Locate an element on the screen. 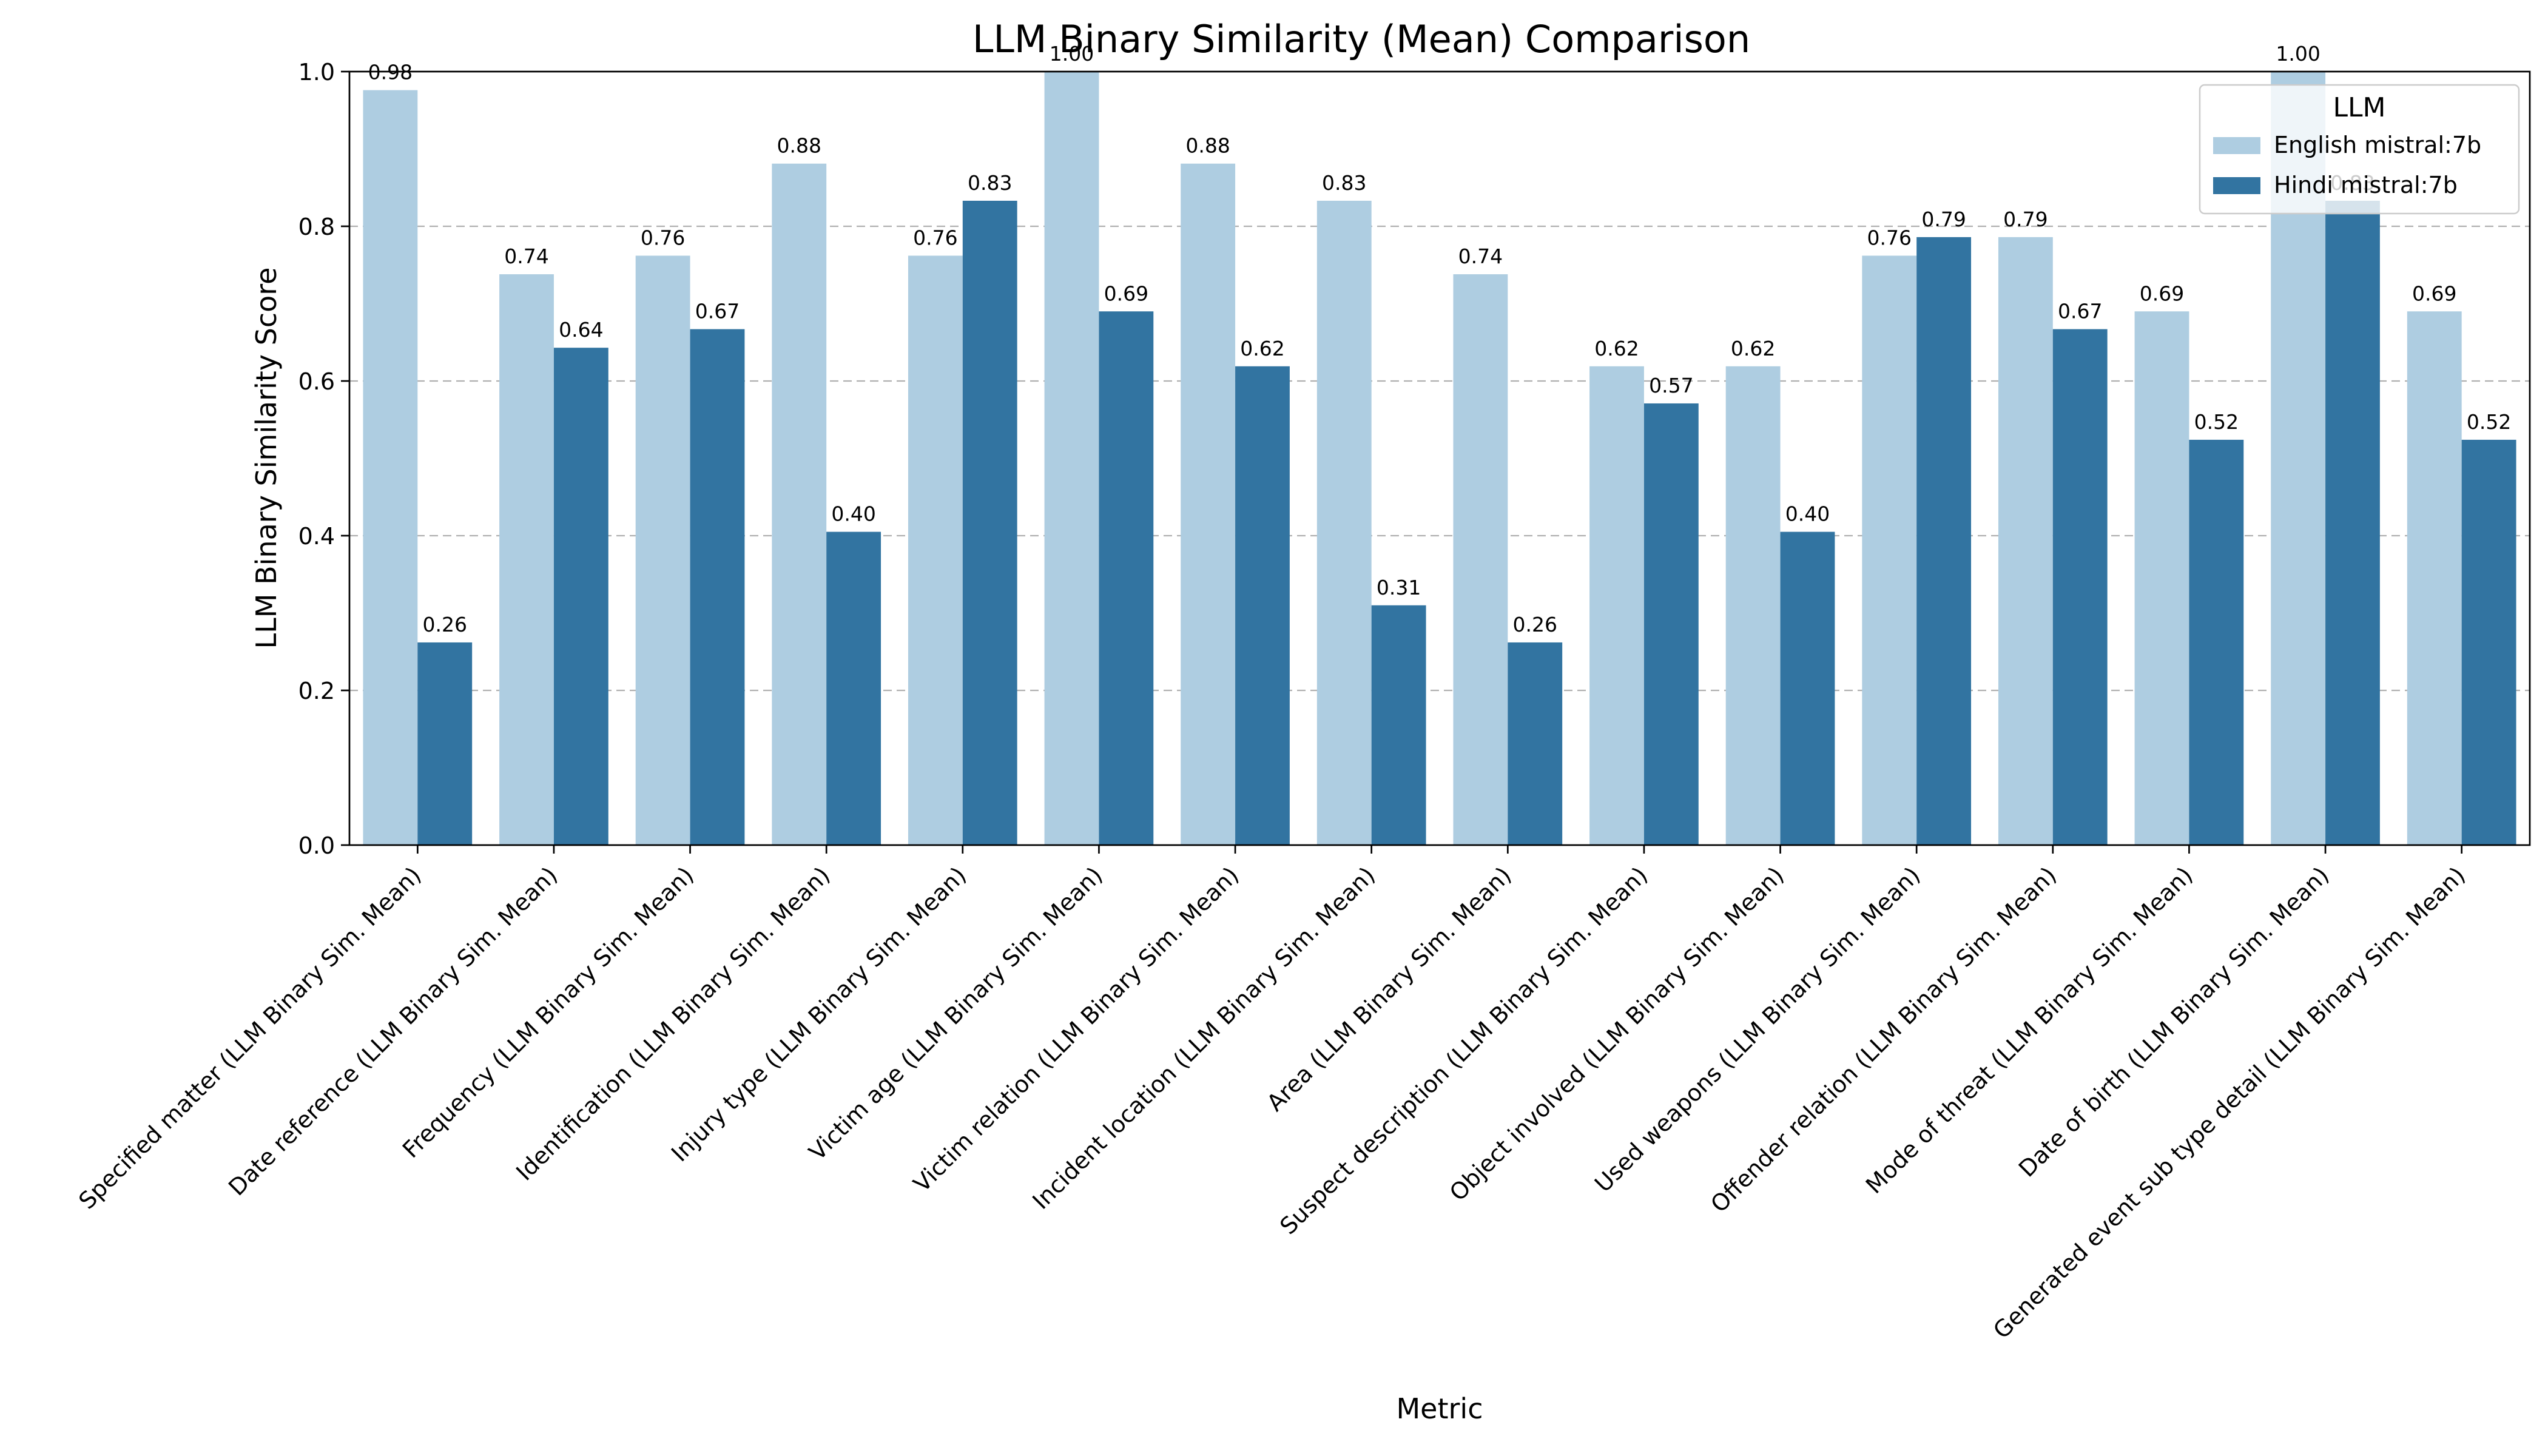 This screenshot has width=2548, height=1456. legend: LLM English mistral:7b Hindi mistral:7b is located at coordinates (2359, 149).